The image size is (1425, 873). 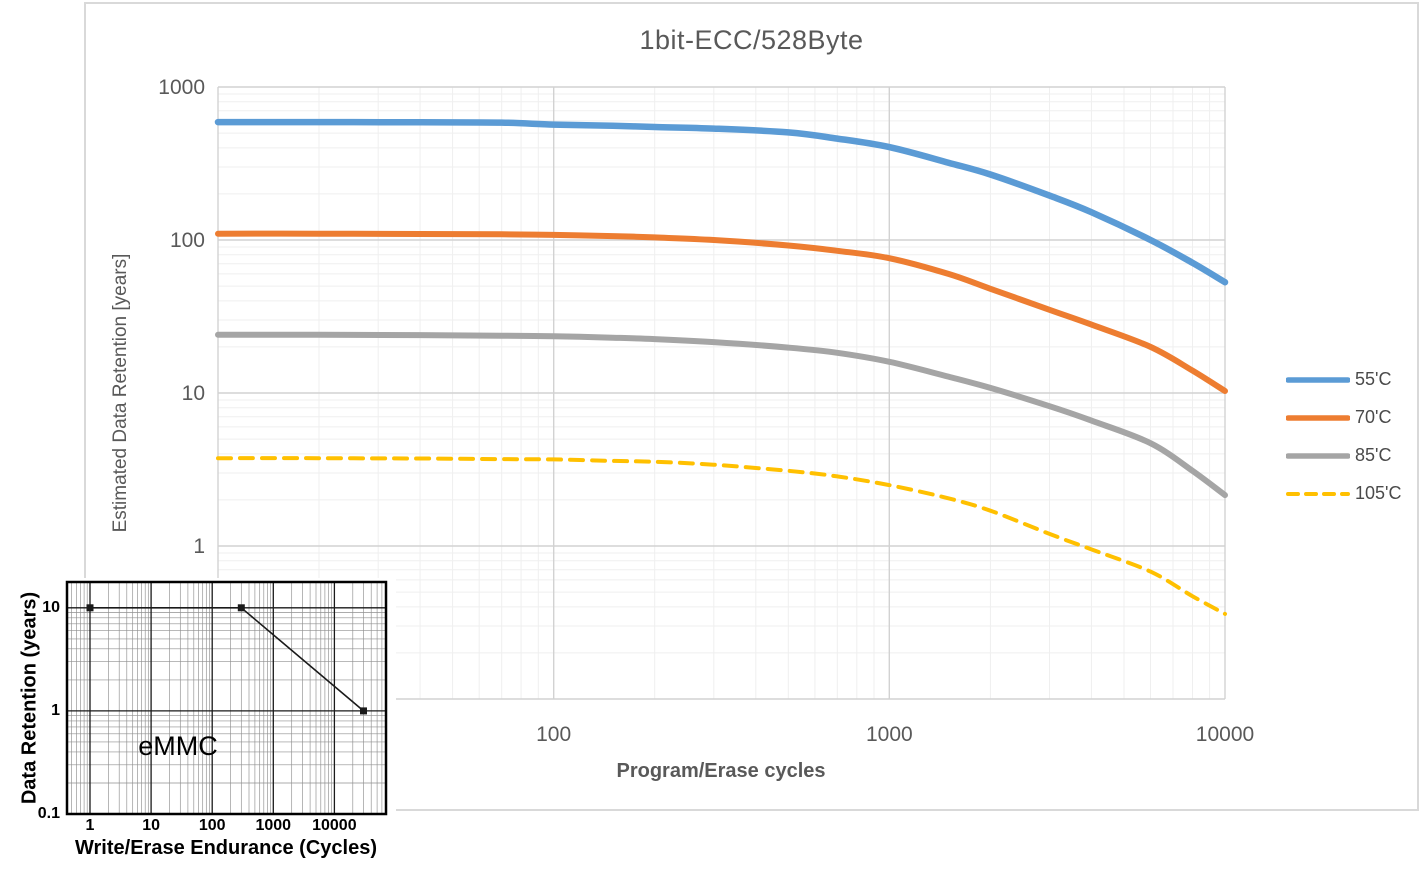 I want to click on legend-swatch-70'C, so click(x=1318, y=417).